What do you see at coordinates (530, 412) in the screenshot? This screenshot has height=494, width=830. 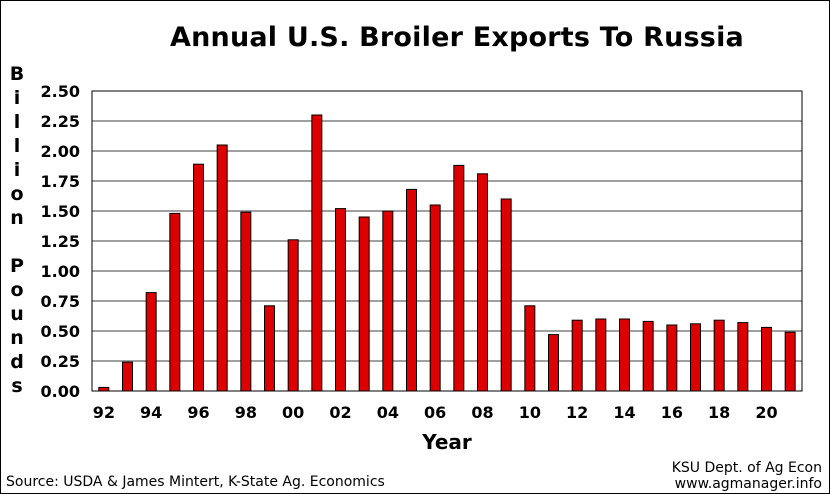 I see `x-tick-label: 10` at bounding box center [530, 412].